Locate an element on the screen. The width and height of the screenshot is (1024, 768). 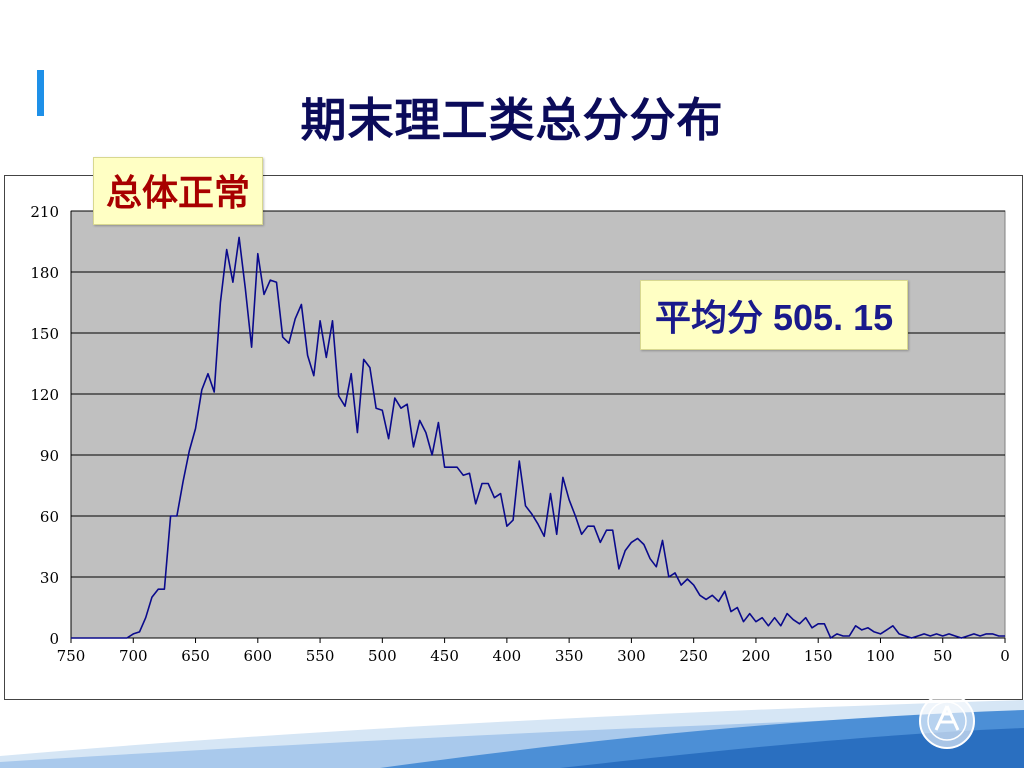
callout-overall-normal: 总体正常 is located at coordinates (178, 191).